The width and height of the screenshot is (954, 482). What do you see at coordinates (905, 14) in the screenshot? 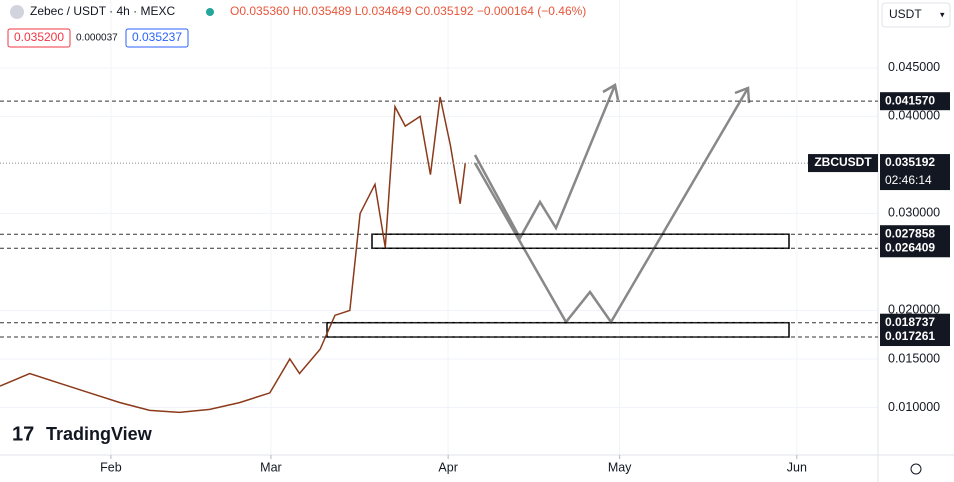
I see `currency: USDT` at bounding box center [905, 14].